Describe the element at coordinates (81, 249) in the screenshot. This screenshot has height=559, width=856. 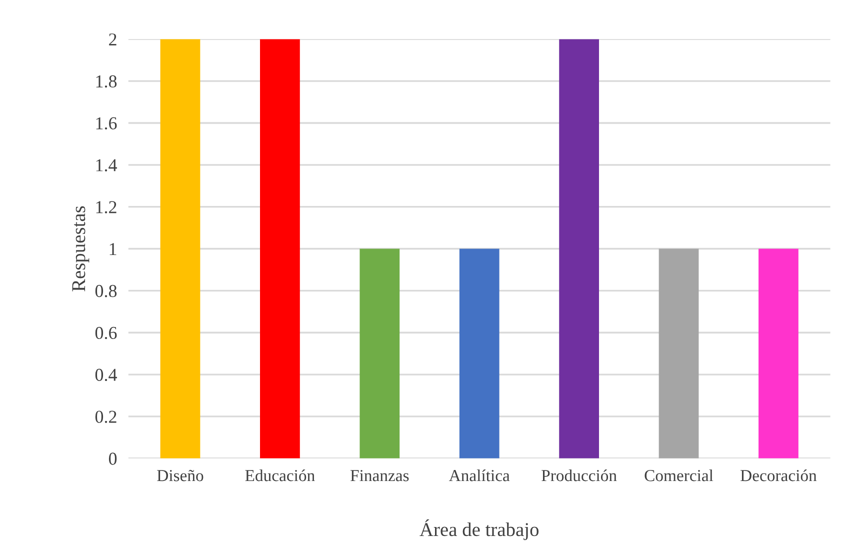
I see `y-axis-title: Respuestas` at that location.